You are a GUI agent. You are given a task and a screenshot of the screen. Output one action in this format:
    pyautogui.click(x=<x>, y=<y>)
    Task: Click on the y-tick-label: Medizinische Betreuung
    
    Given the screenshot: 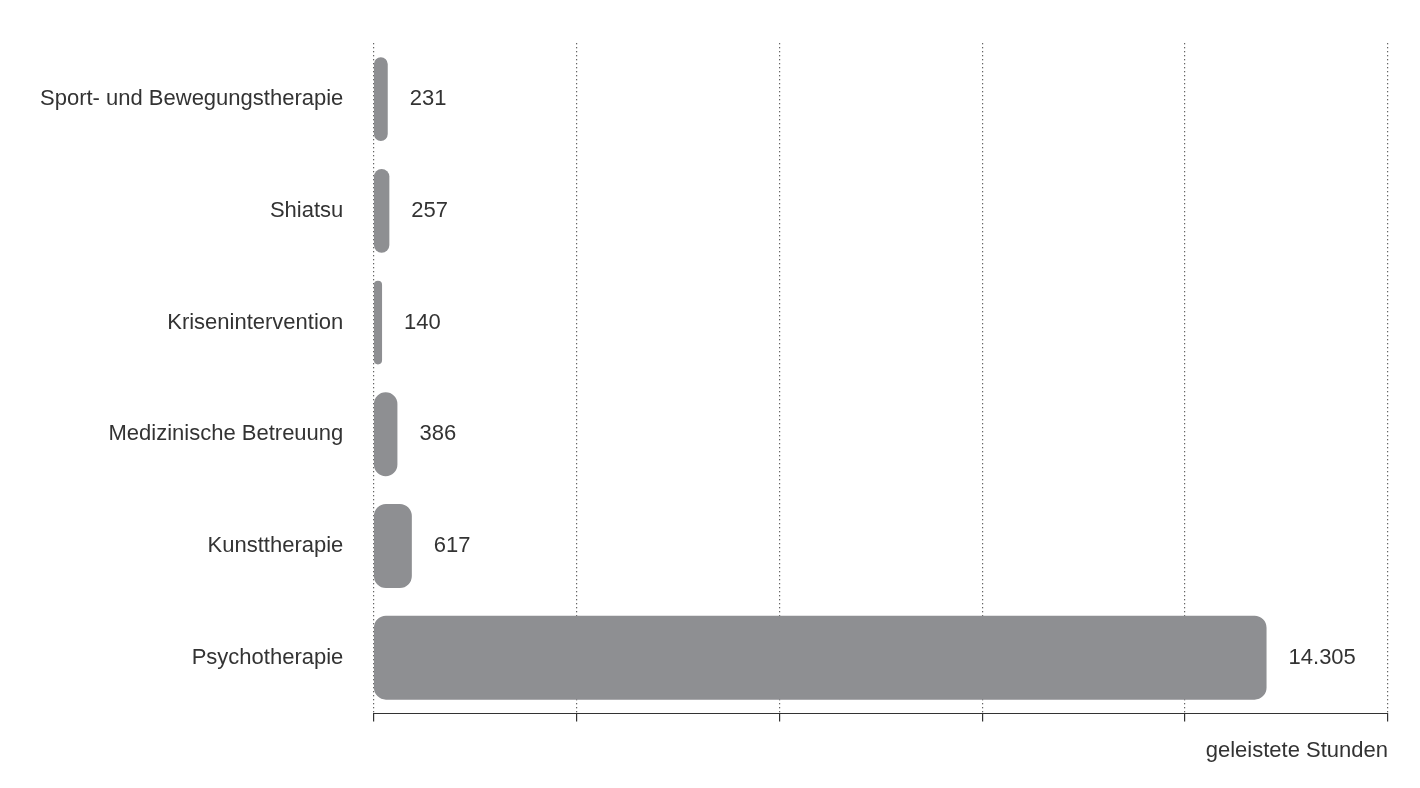 What is the action you would take?
    pyautogui.click(x=226, y=433)
    